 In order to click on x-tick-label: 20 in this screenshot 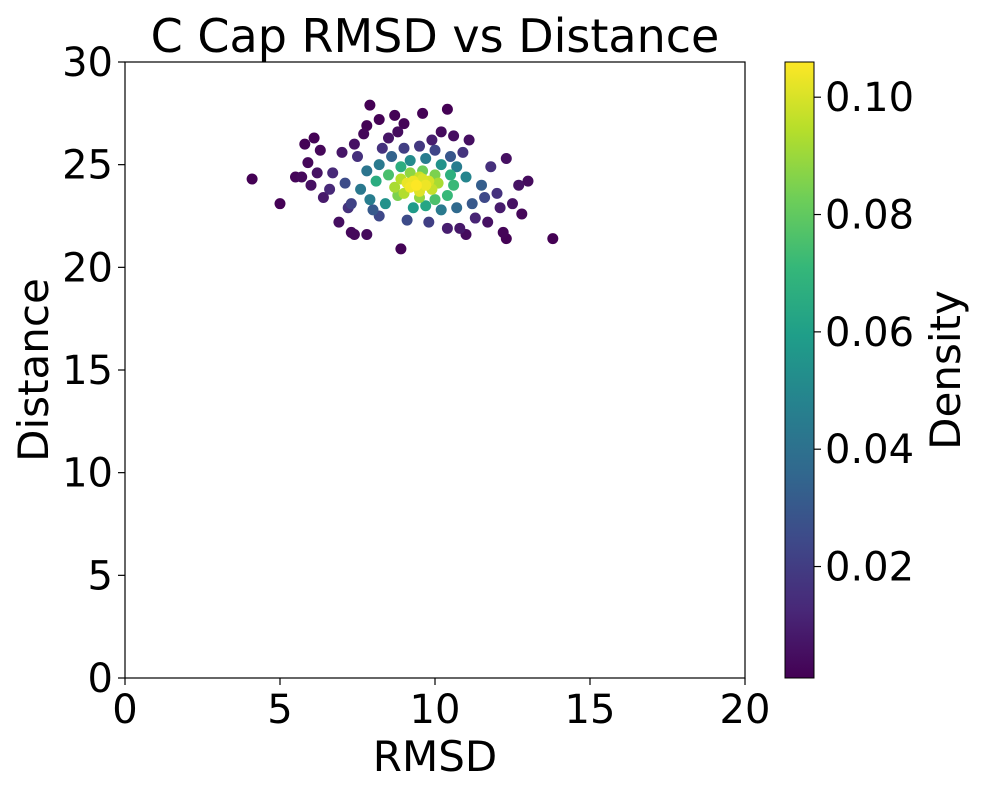, I will do `click(745, 710)`.